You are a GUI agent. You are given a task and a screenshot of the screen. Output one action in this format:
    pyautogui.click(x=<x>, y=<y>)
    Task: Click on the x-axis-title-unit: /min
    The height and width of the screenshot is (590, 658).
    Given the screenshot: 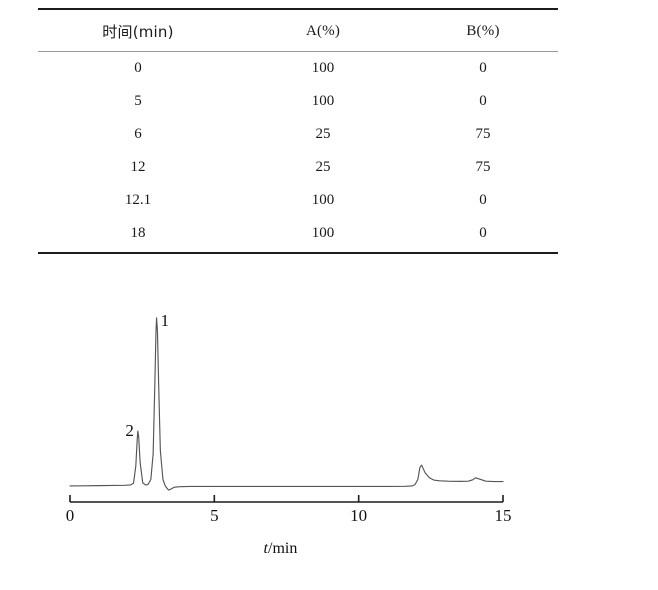 What is the action you would take?
    pyautogui.click(x=282, y=548)
    